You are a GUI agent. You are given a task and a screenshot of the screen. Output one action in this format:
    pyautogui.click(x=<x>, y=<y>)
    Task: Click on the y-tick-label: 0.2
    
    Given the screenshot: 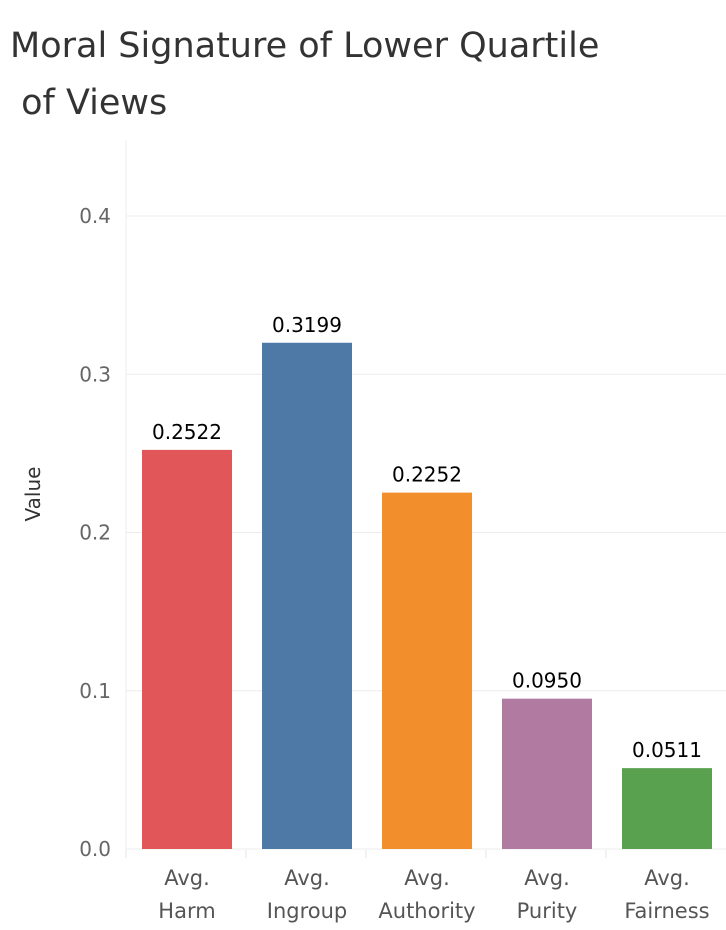 What is the action you would take?
    pyautogui.click(x=95, y=533)
    